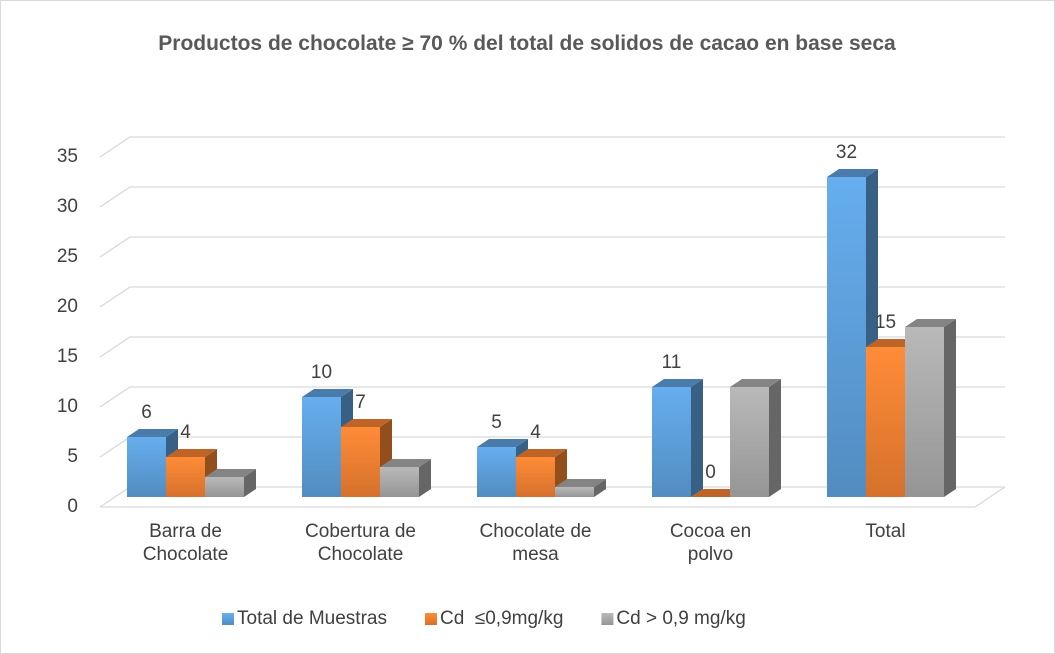 The height and width of the screenshot is (654, 1055). I want to click on data-label: 11, so click(672, 362).